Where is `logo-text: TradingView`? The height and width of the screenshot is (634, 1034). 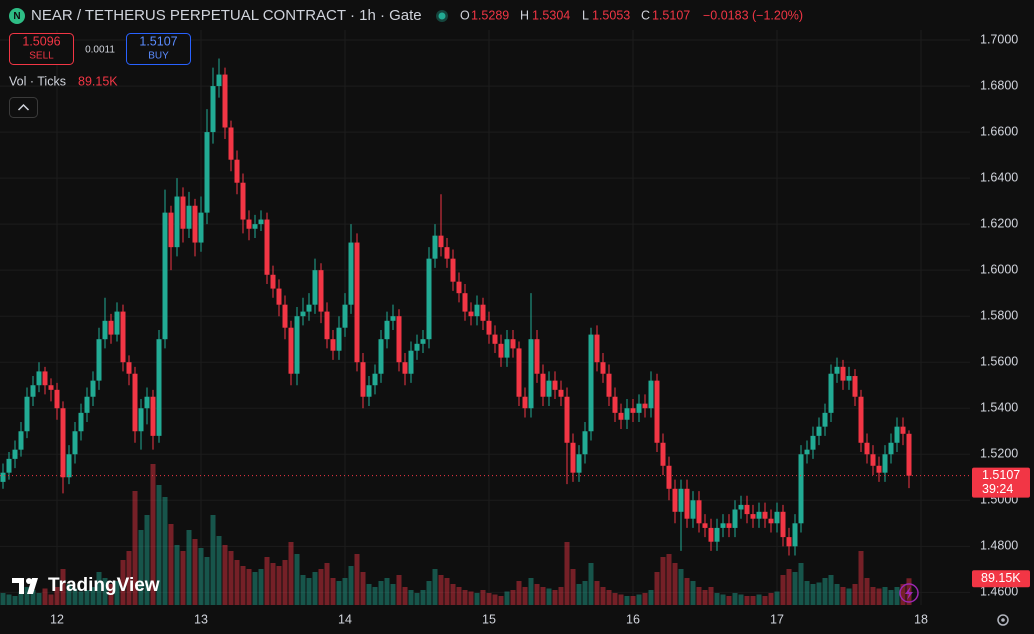 logo-text: TradingView is located at coordinates (104, 585).